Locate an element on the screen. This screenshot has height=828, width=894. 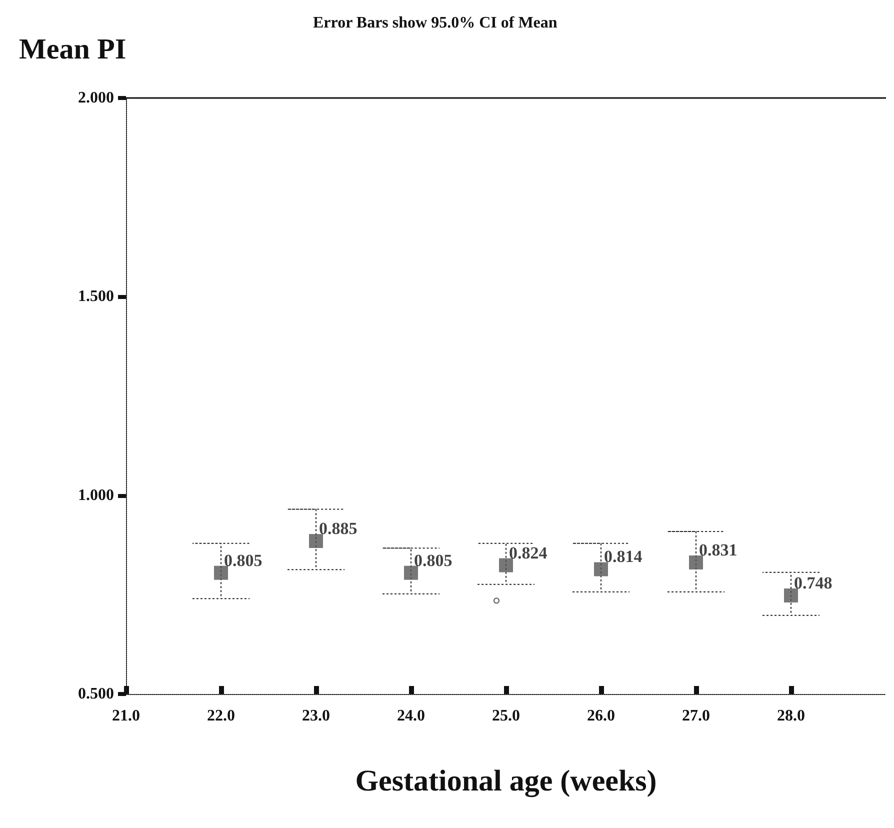
data-label: 0.885 is located at coordinates (338, 528).